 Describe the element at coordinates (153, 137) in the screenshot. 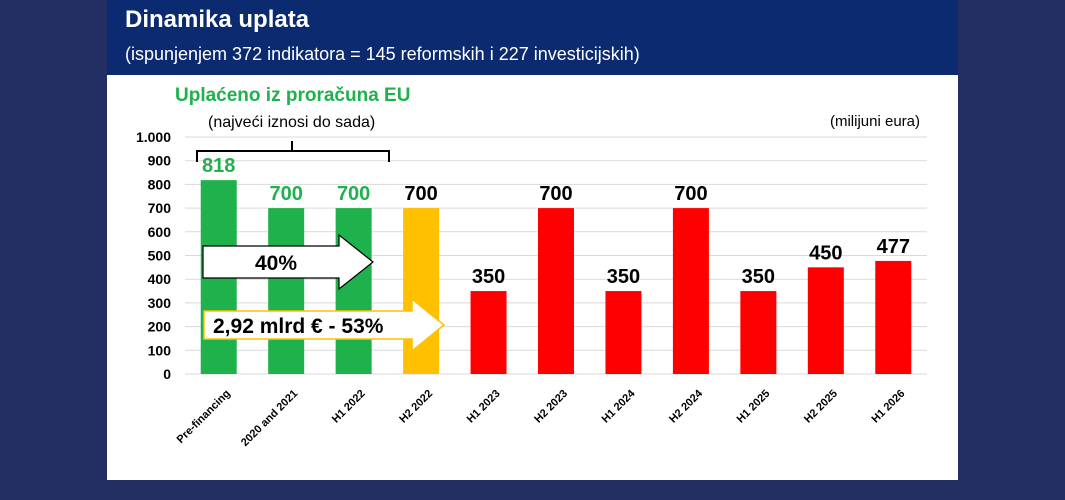

I see `y-tick-label: 1.000` at that location.